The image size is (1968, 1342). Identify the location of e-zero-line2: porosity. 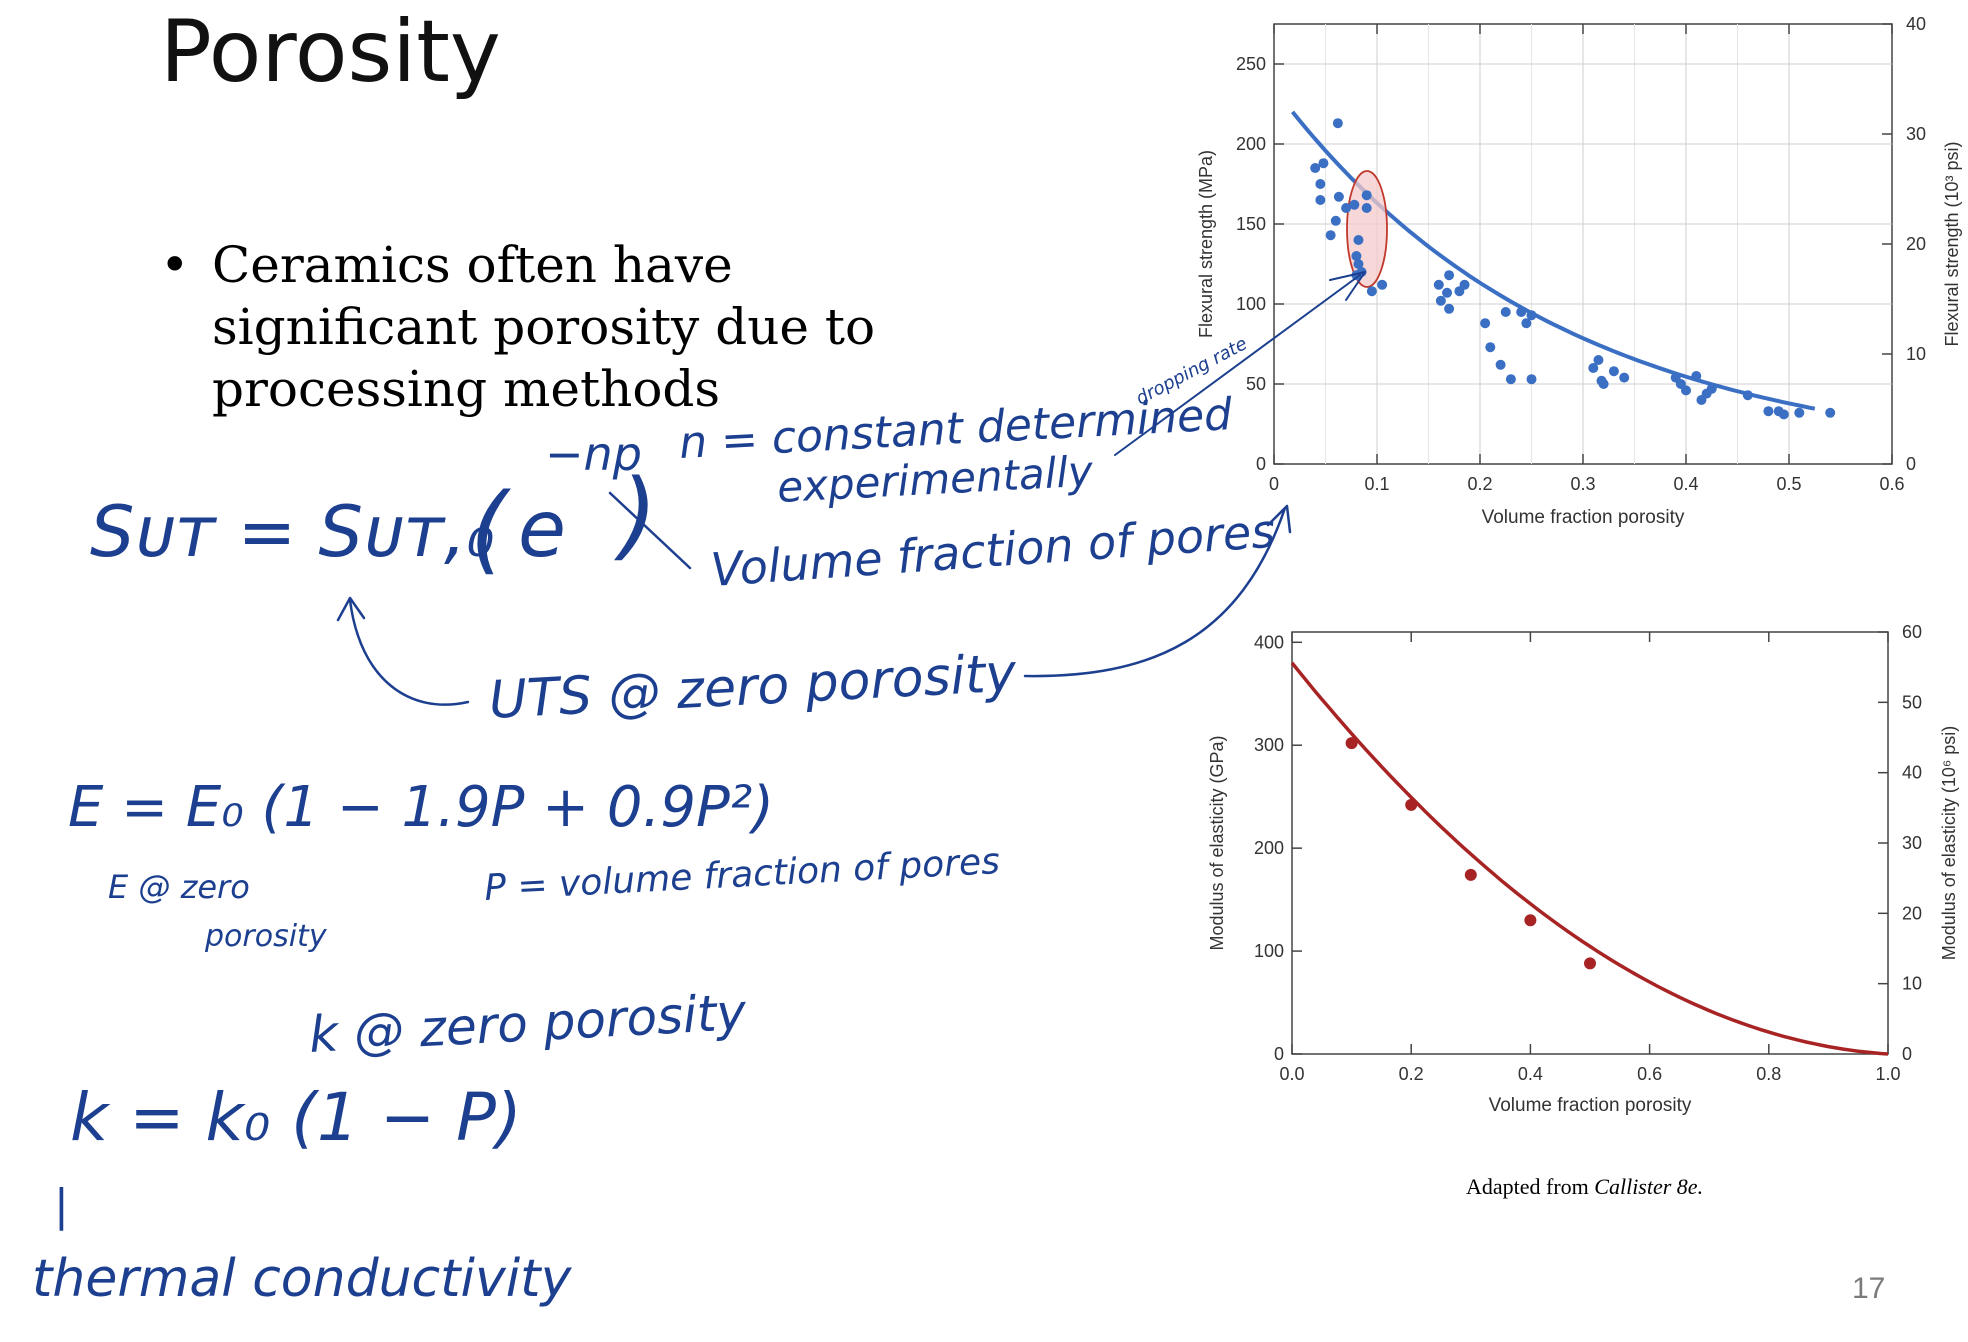
(266, 936).